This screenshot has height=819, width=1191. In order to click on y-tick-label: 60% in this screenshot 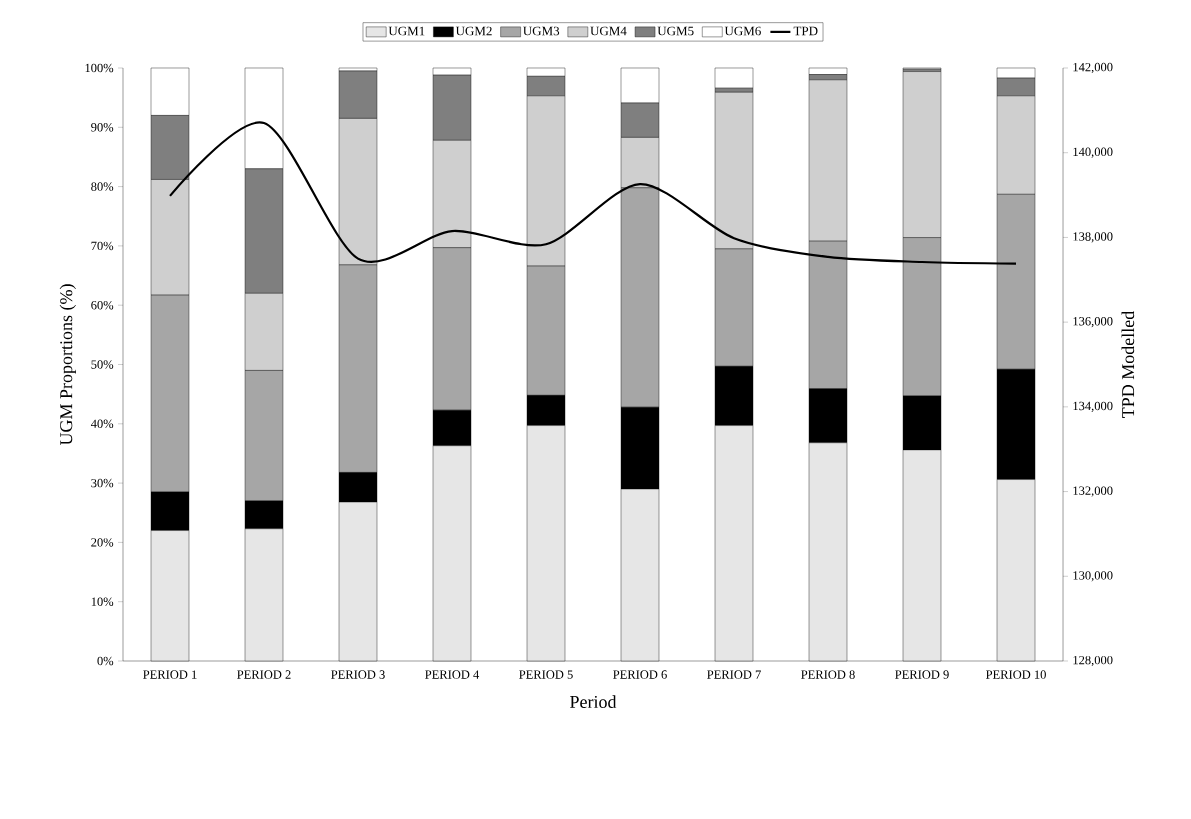, I will do `click(102, 305)`.